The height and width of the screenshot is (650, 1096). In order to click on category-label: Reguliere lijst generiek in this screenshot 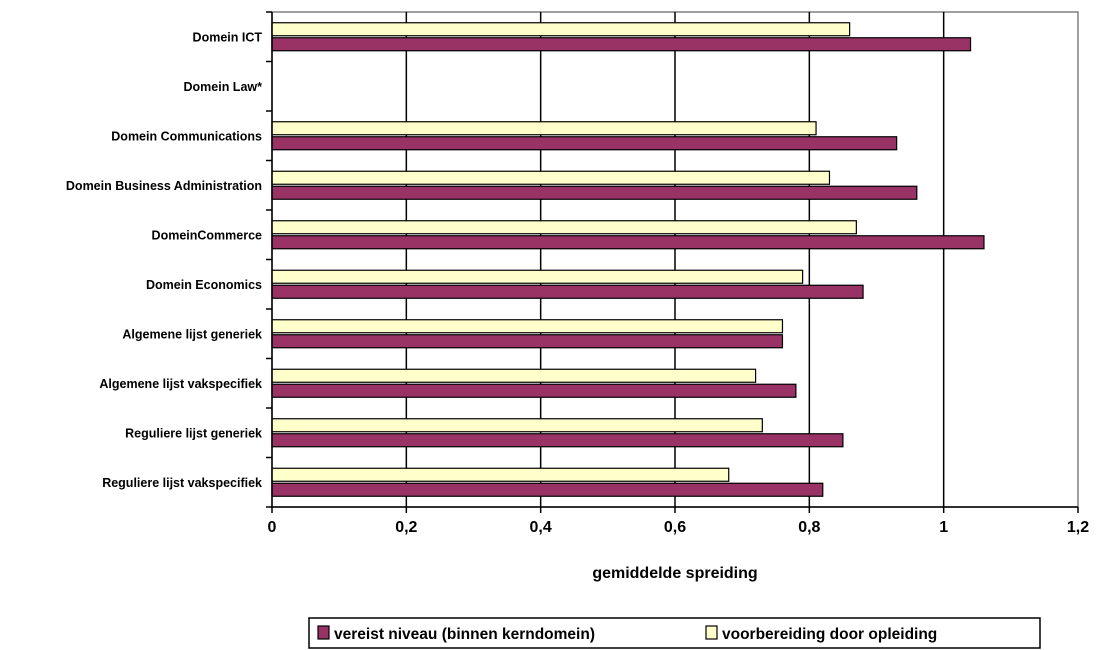, I will do `click(193, 433)`.